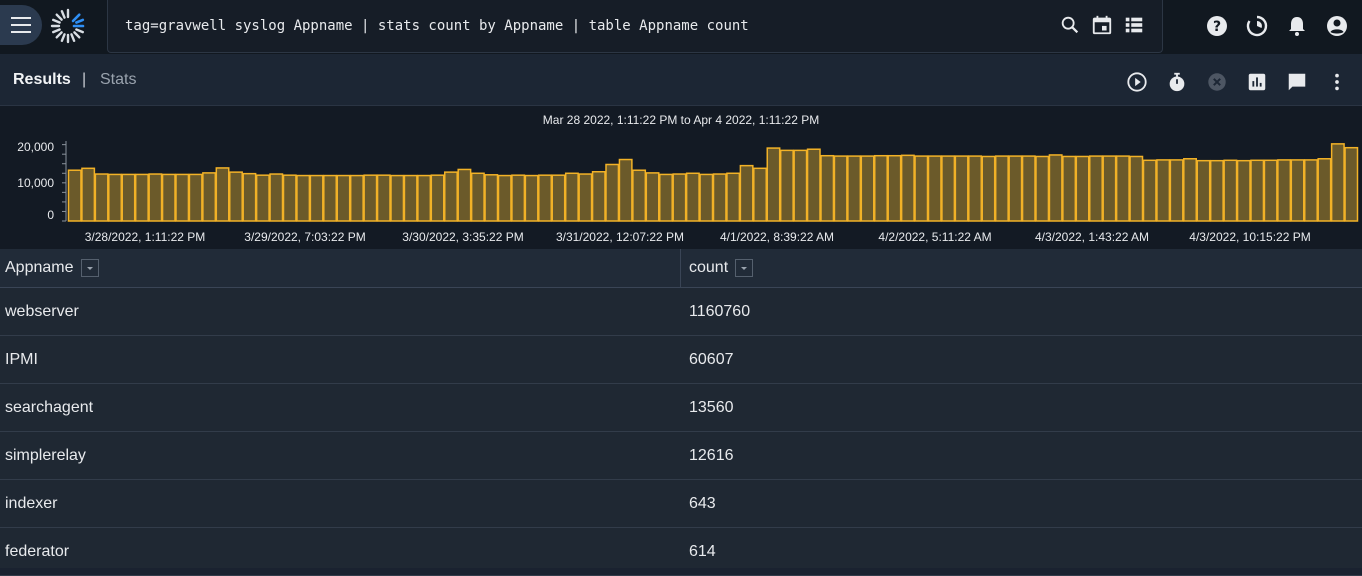  What do you see at coordinates (52, 268) in the screenshot?
I see `column-header-appname: Appname` at bounding box center [52, 268].